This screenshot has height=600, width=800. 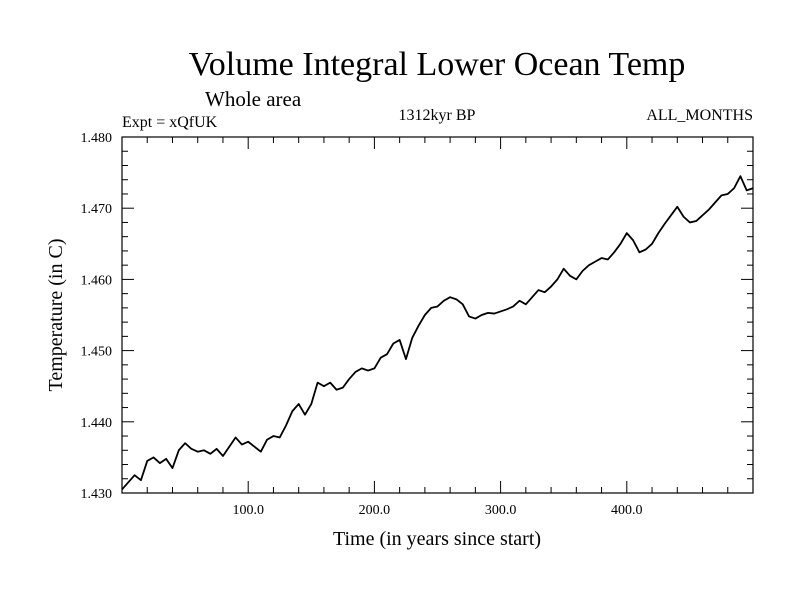 I want to click on y-axis-label: Temperature (in C), so click(x=56, y=315).